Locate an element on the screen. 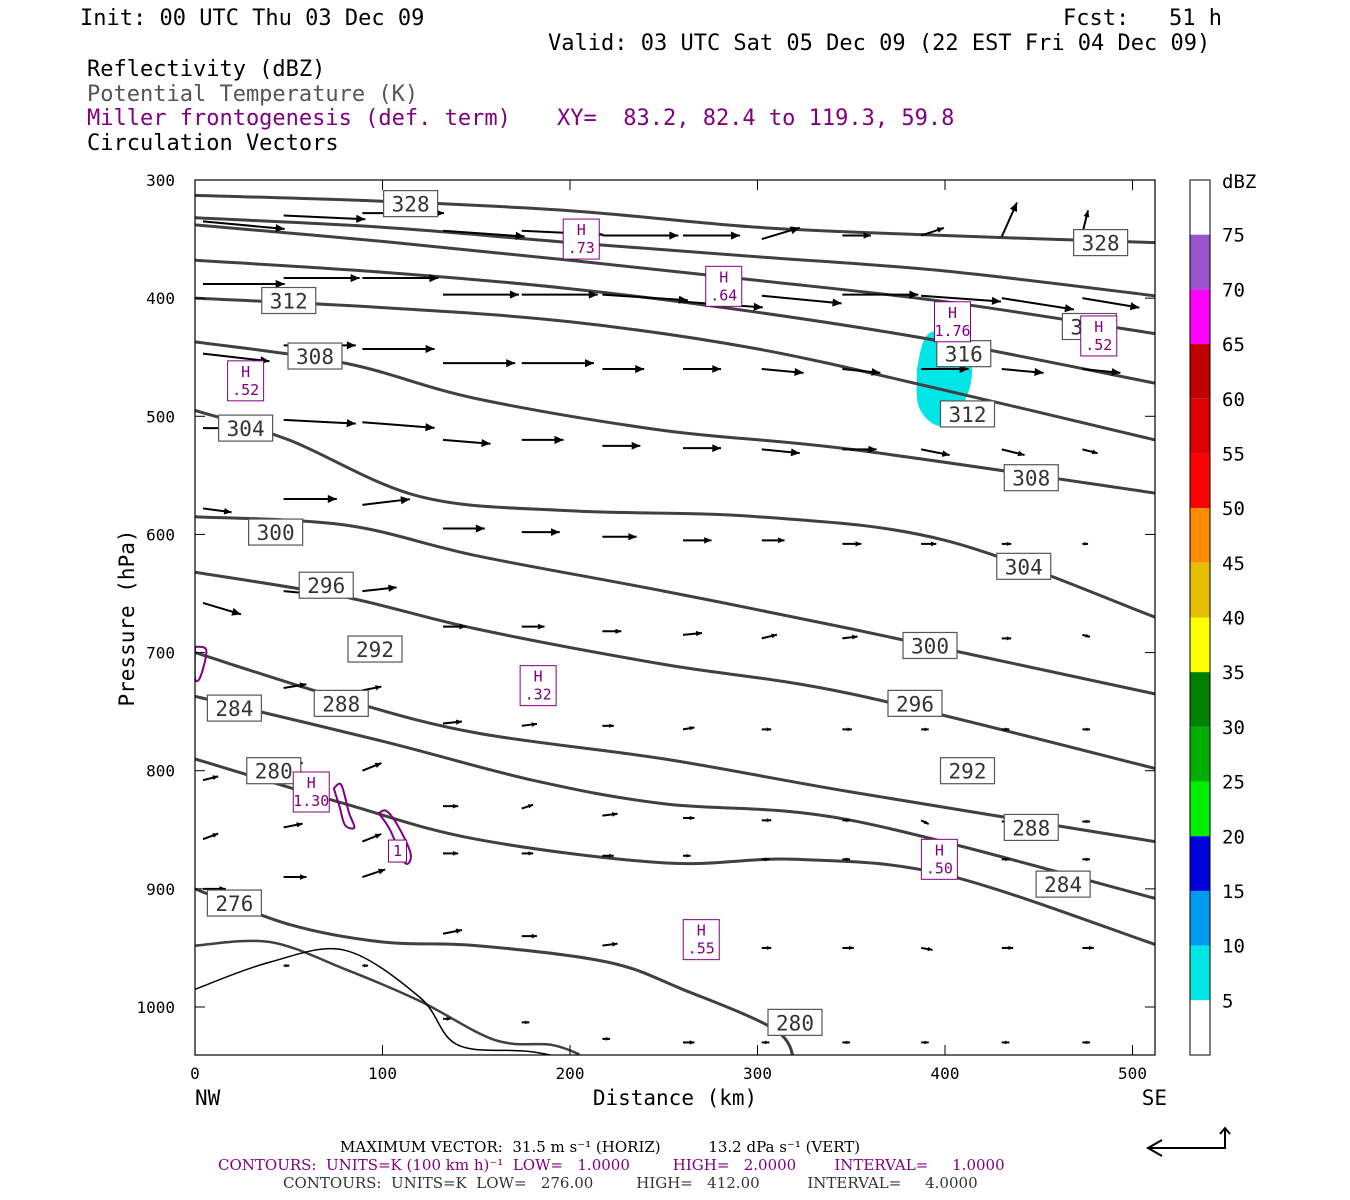 This screenshot has width=1350, height=1200. reference-vector-icon is located at coordinates (1188, 1141).